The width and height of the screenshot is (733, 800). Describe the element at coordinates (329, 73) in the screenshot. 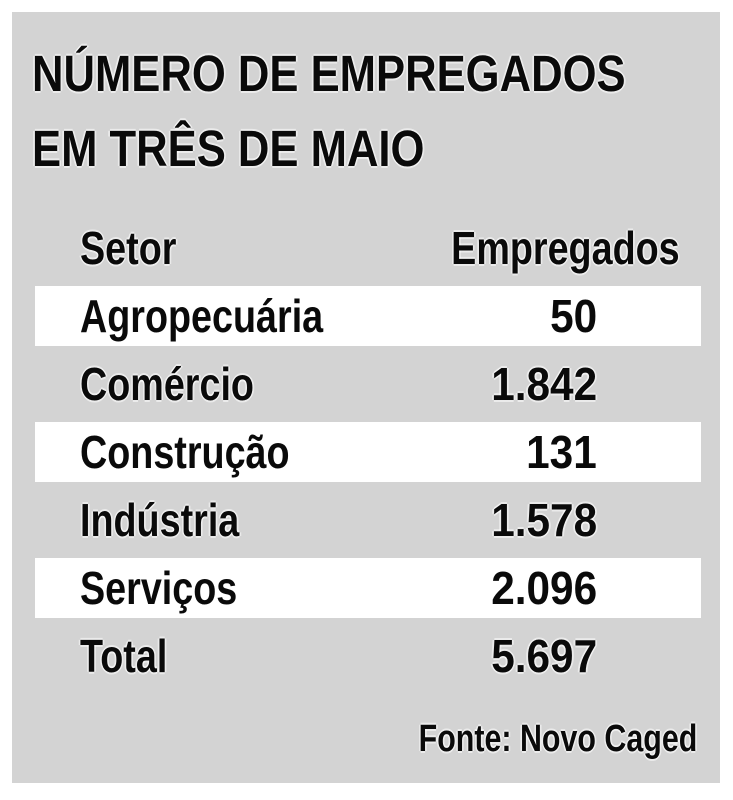

I see `title-line-1: NÚMERO DE EMPREGADOS` at that location.